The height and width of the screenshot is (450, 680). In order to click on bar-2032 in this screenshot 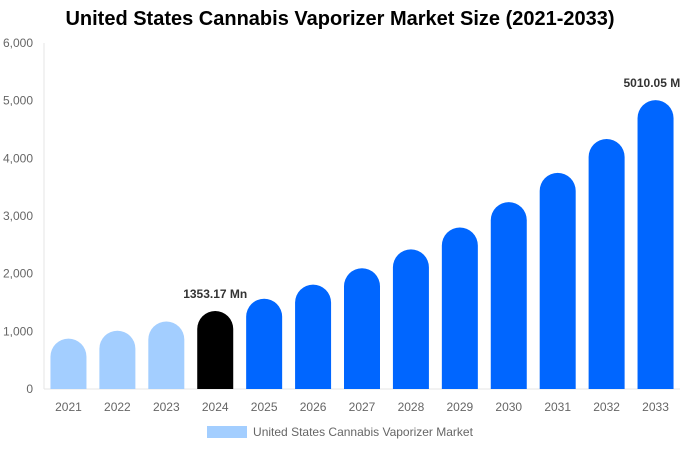, I will do `click(606, 264)`.